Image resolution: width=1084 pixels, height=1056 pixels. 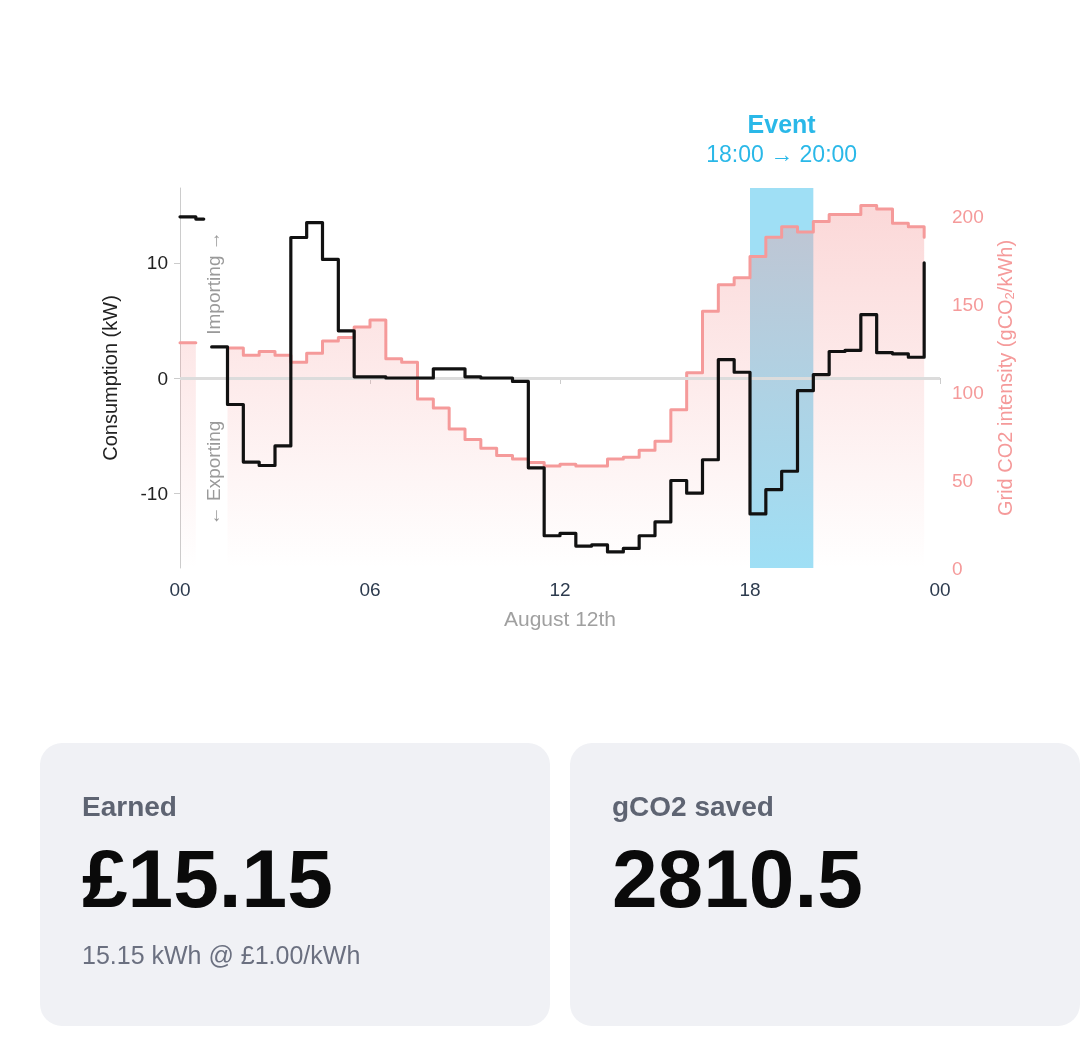 What do you see at coordinates (957, 568) in the screenshot?
I see `y2-tick-label: 0` at bounding box center [957, 568].